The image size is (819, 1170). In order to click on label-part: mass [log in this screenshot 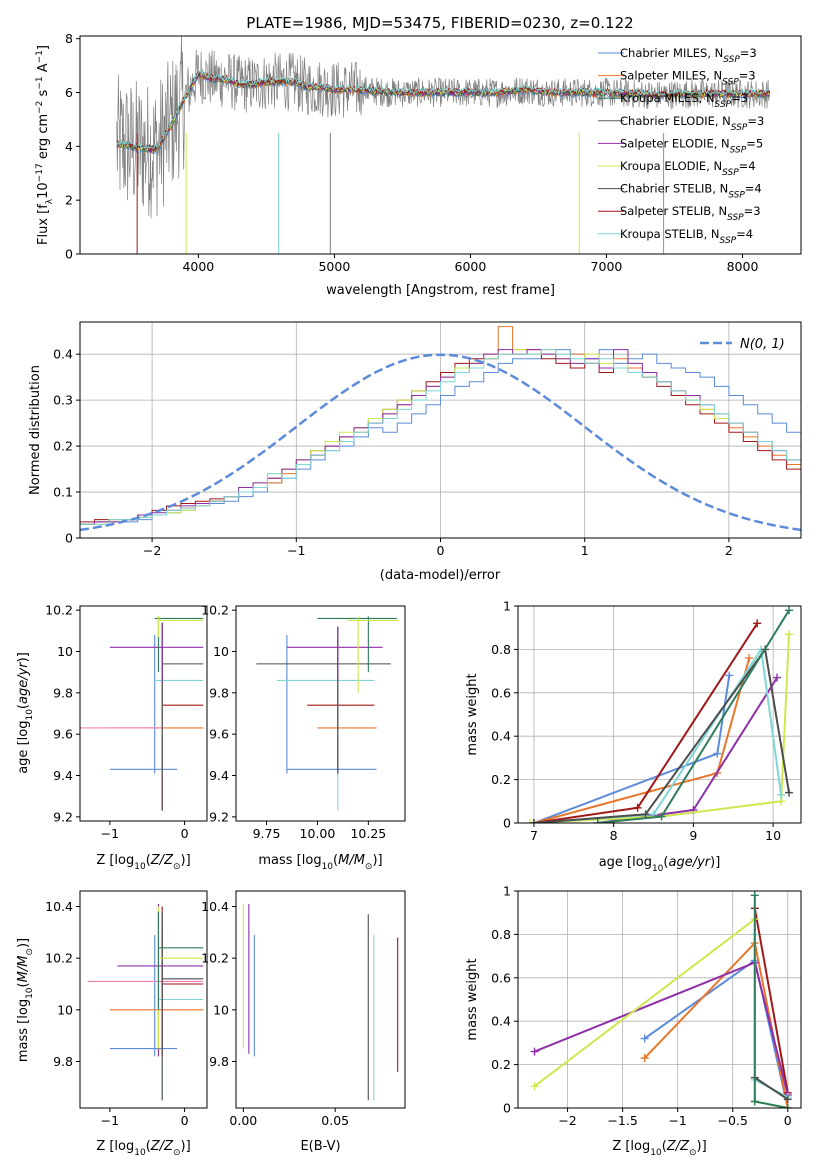, I will do `click(289, 860)`.